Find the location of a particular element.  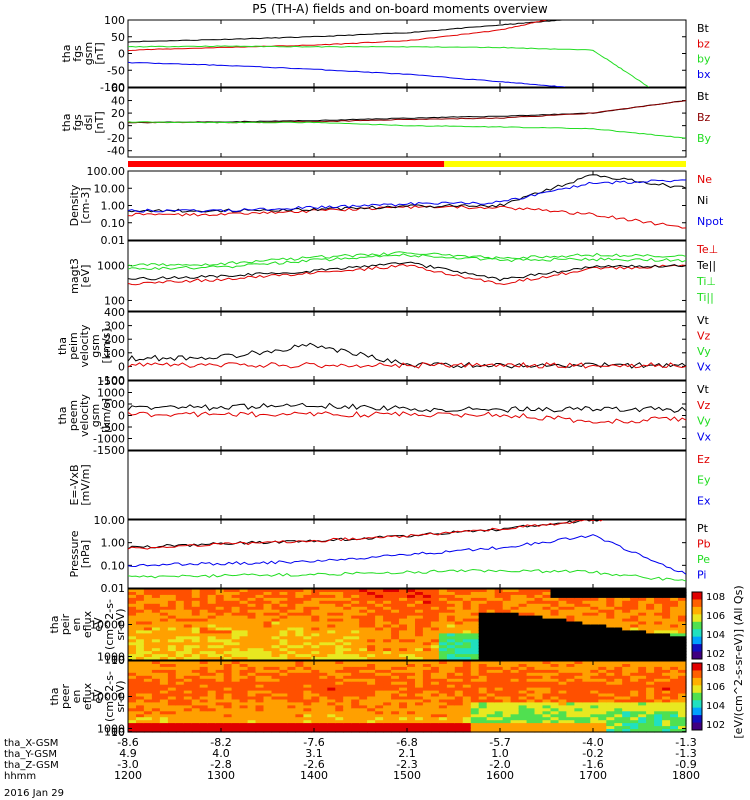

y-axis-label: [nT] is located at coordinates (99, 122).